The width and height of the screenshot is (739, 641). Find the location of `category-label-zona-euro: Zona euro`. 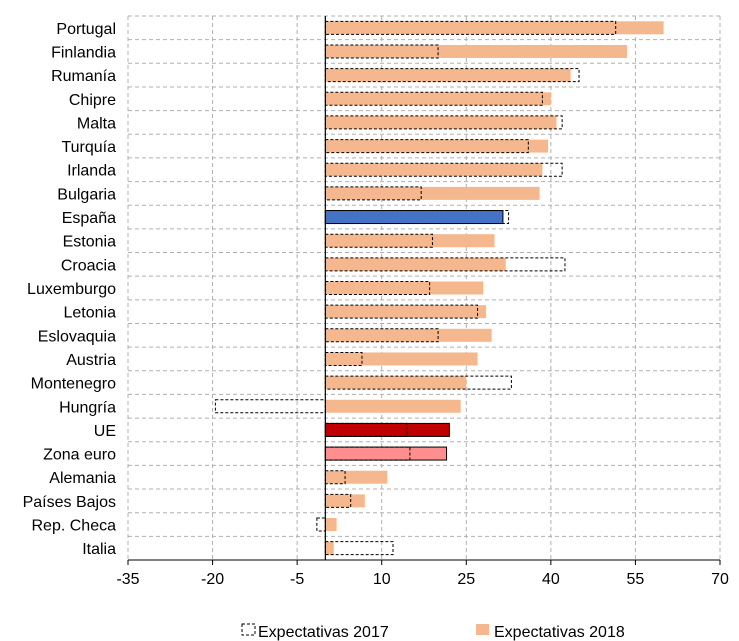

category-label-zona-euro: Zona euro is located at coordinates (79, 455).